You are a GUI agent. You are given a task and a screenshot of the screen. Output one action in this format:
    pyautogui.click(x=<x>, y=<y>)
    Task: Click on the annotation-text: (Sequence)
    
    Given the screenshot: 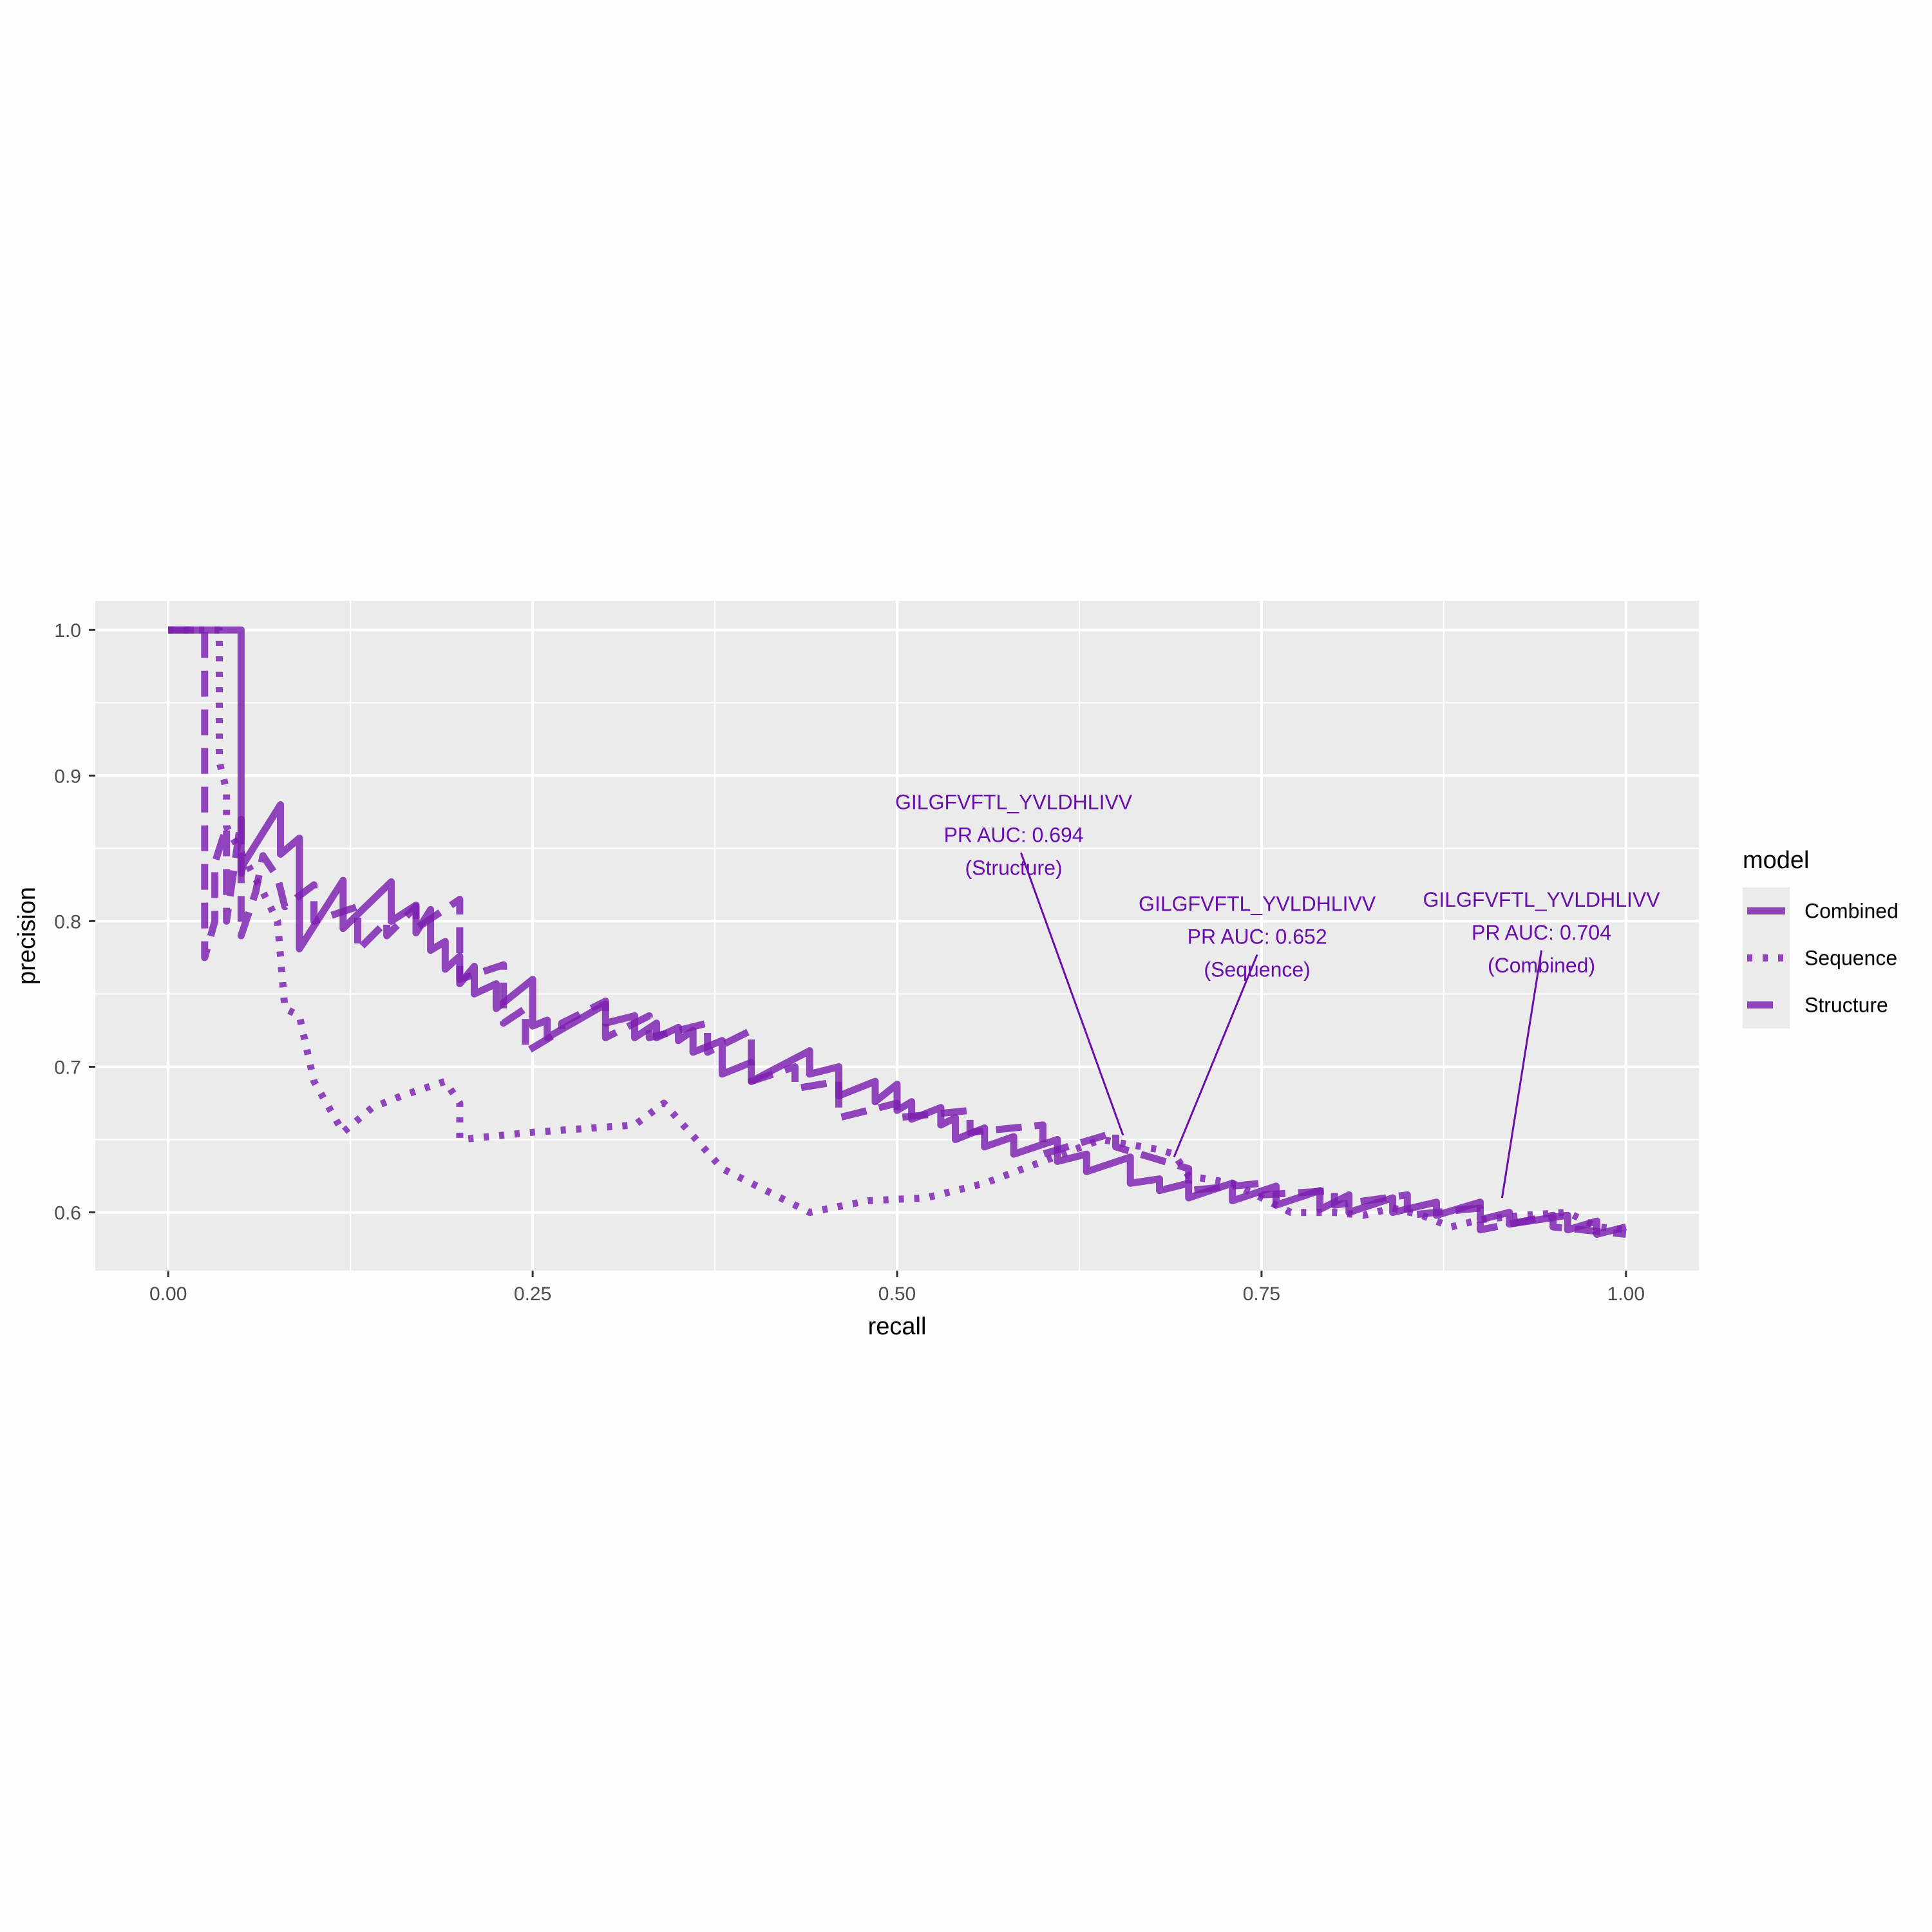 What is the action you would take?
    pyautogui.click(x=1257, y=970)
    